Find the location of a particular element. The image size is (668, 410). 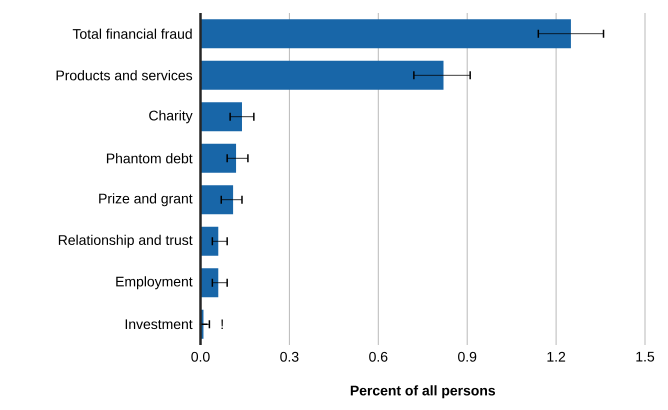

y-tick-label: Total financial fraud is located at coordinates (132, 33).